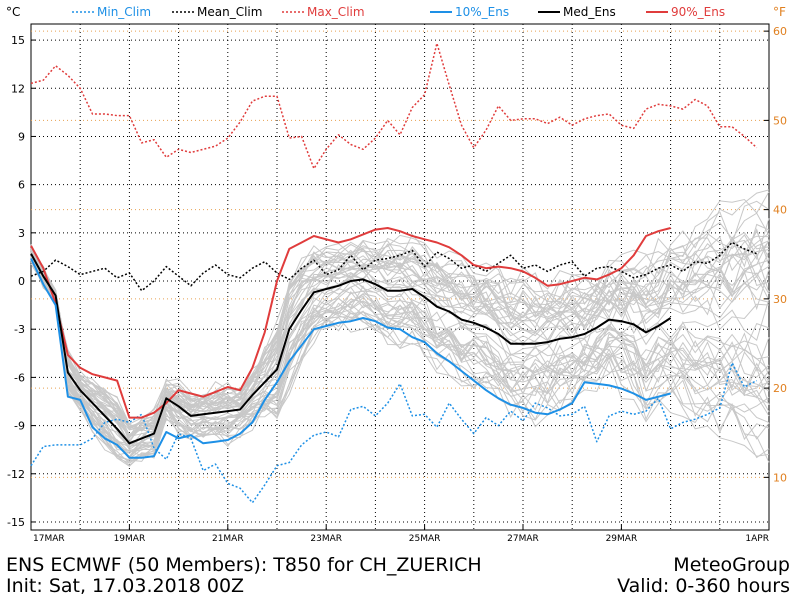  Describe the element at coordinates (780, 120) in the screenshot. I see `right-tick-label: 50` at that location.